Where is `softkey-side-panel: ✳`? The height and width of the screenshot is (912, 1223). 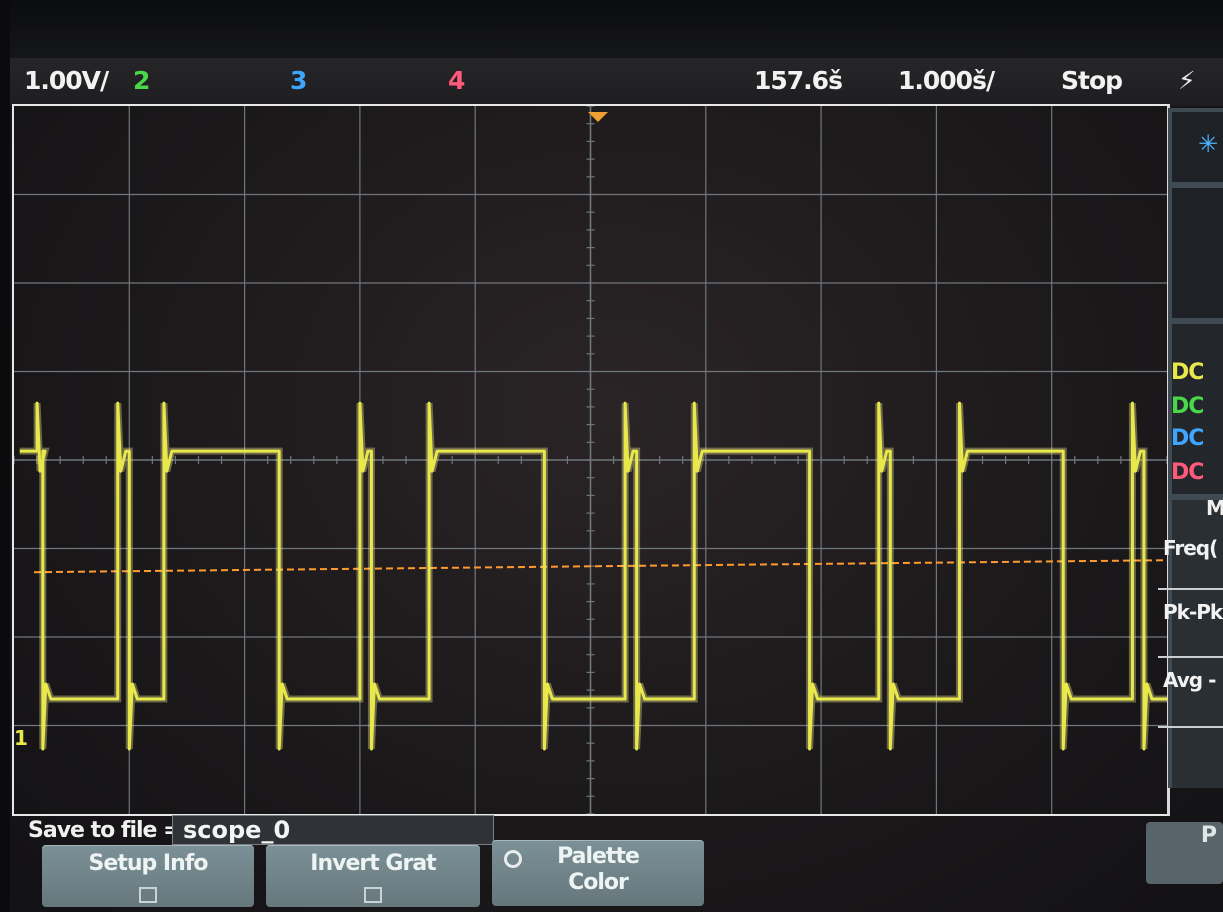
softkey-side-panel: ✳ is located at coordinates (1195, 448).